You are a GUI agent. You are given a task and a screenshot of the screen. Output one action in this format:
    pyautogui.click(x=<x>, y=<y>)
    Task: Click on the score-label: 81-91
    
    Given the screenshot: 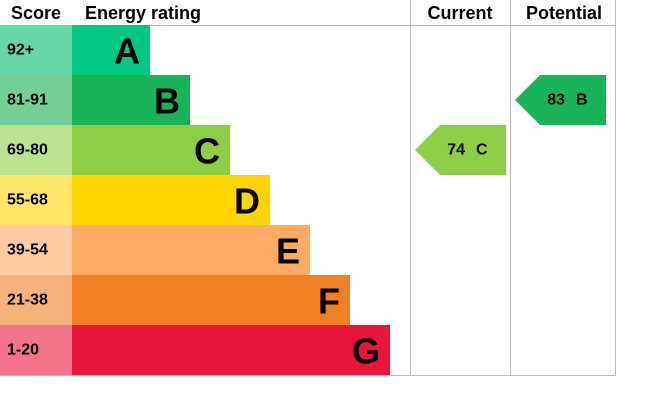 What is the action you would take?
    pyautogui.click(x=27, y=100)
    